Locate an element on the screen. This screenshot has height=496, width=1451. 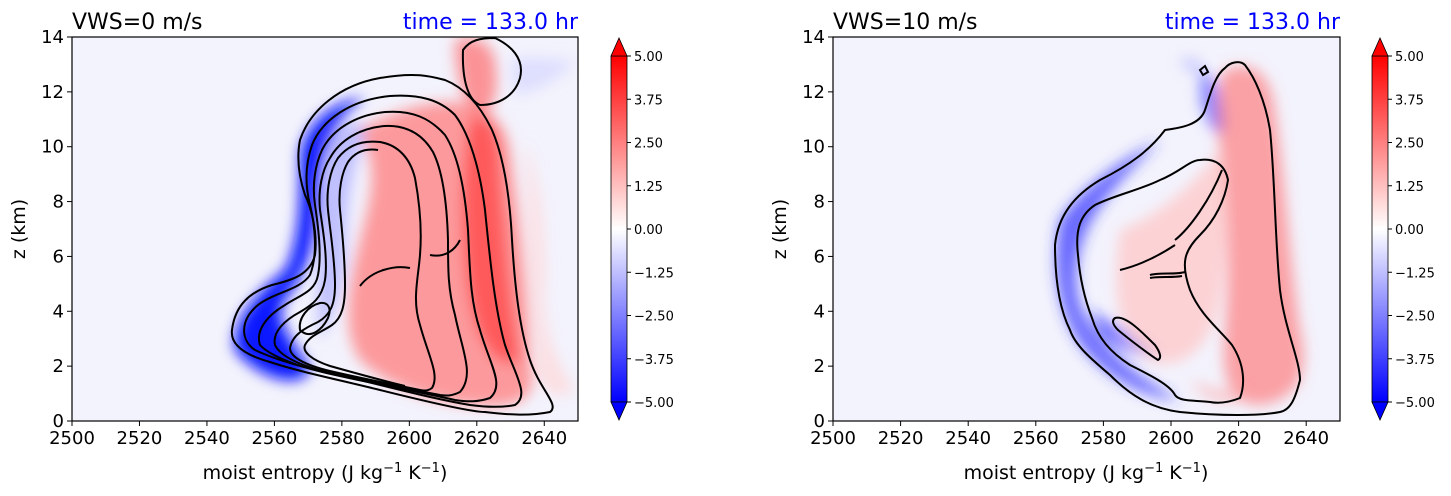
panel-1-title-left: VWS=0 m/s is located at coordinates (137, 22).